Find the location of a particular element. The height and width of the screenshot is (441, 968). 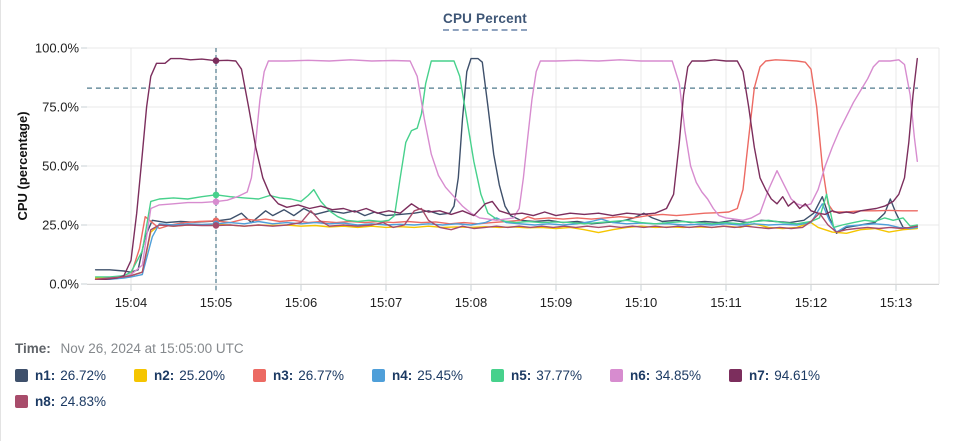

series-line-n8 is located at coordinates (506, 243).